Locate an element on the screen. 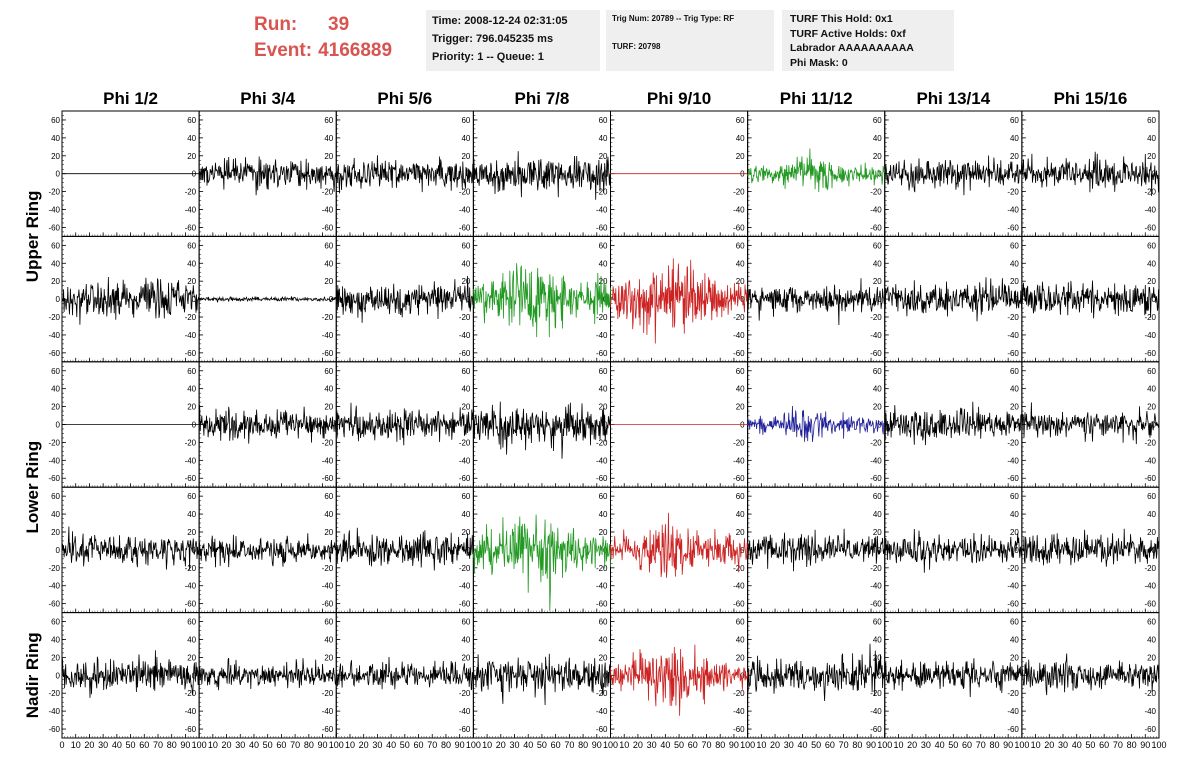  column-header: Phi 13/14 is located at coordinates (953, 98).